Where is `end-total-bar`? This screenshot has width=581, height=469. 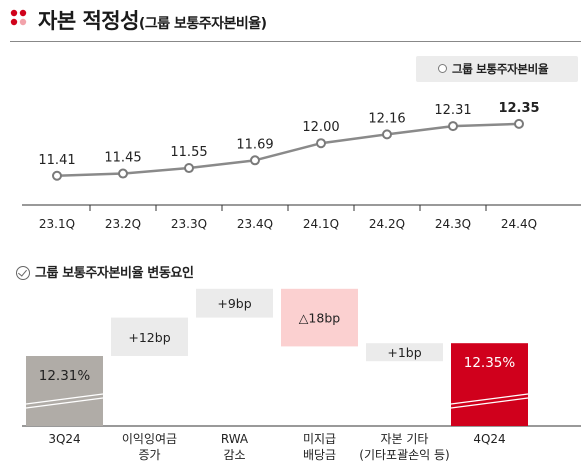
end-total-bar is located at coordinates (489, 384).